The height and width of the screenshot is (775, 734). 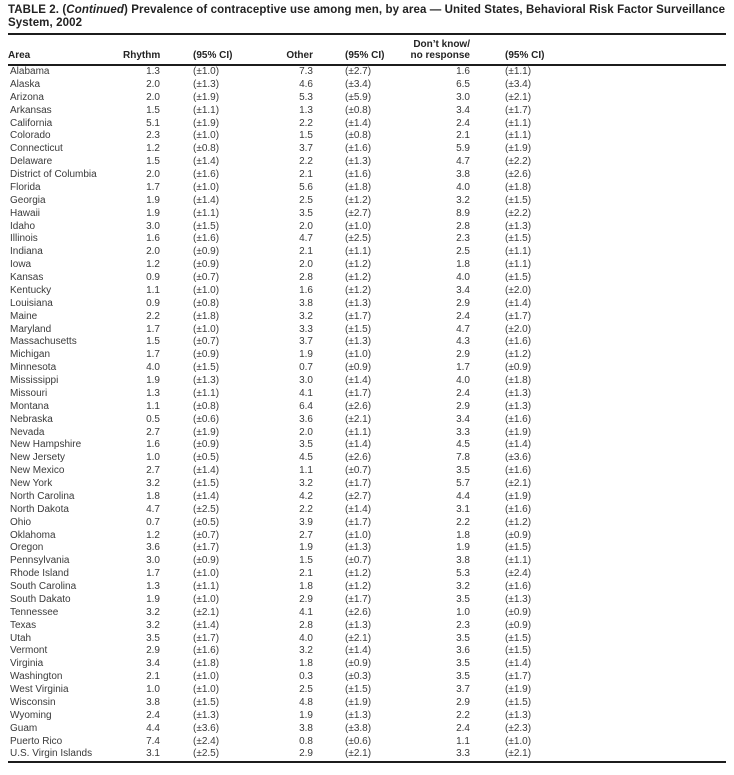 I want to click on cell-rhythm: 0.5, so click(x=153, y=419).